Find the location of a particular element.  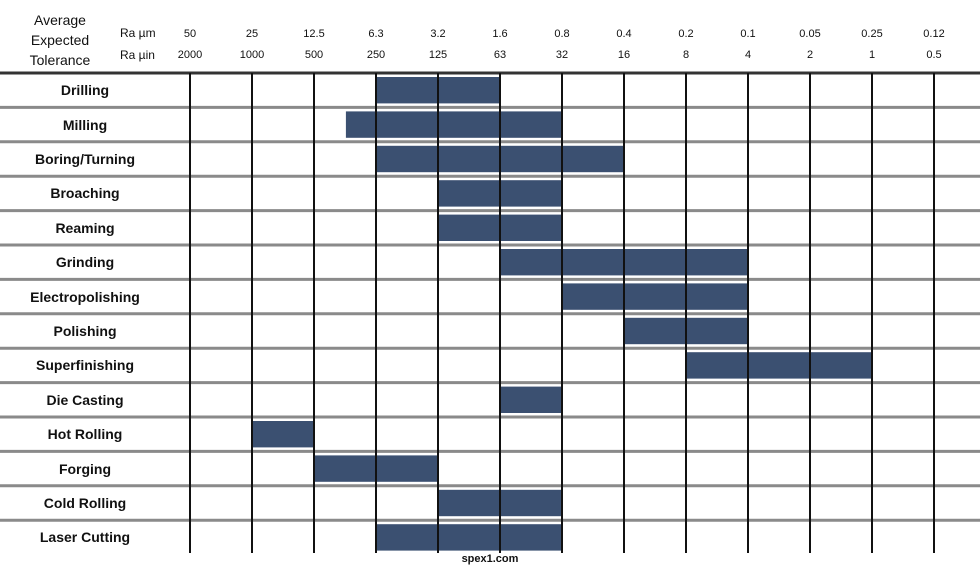

corner-label-line: Expected is located at coordinates (60, 40).